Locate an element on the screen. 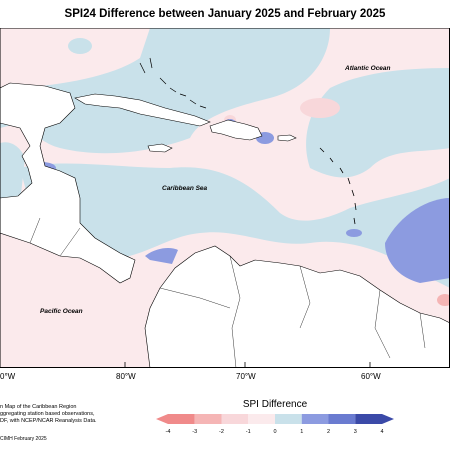  longitude-label-70w: 70°W is located at coordinates (246, 376).